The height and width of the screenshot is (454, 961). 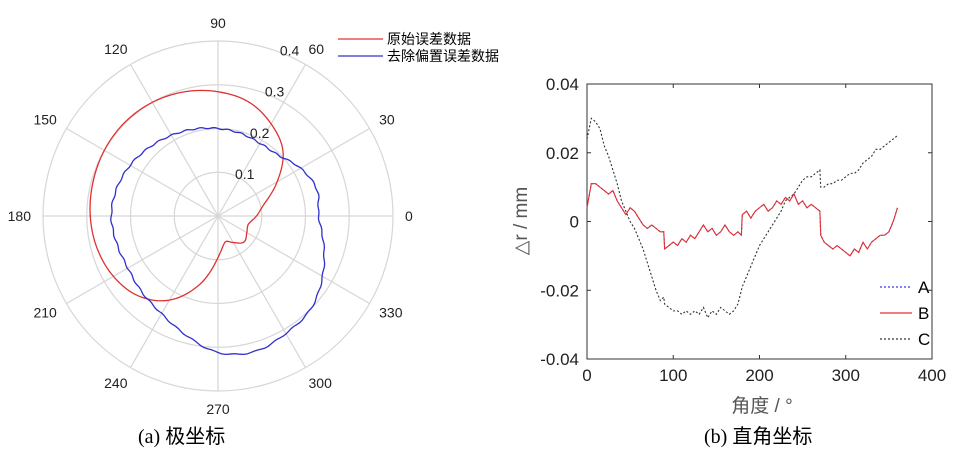 What do you see at coordinates (387, 120) in the screenshot?
I see `polar-angle-label-30: 30` at bounding box center [387, 120].